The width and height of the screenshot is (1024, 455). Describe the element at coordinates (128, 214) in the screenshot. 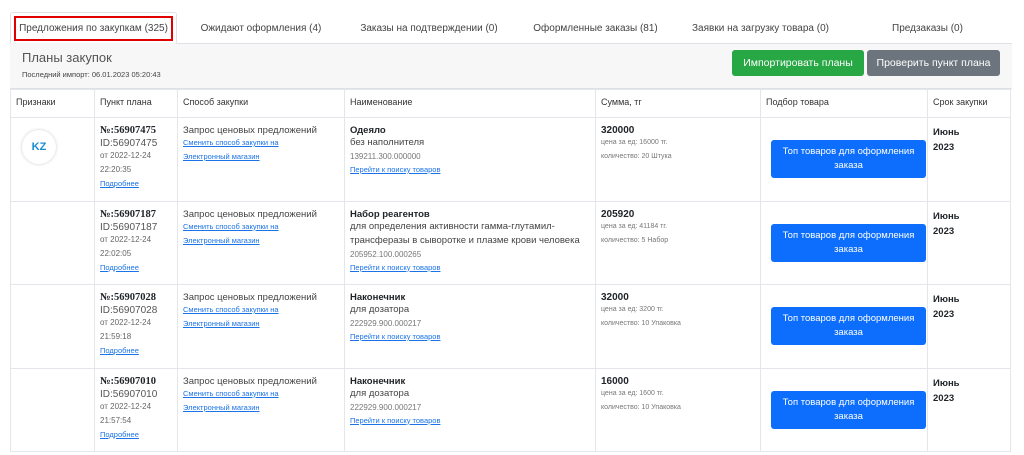

I see `plan-number: №:56907187` at that location.